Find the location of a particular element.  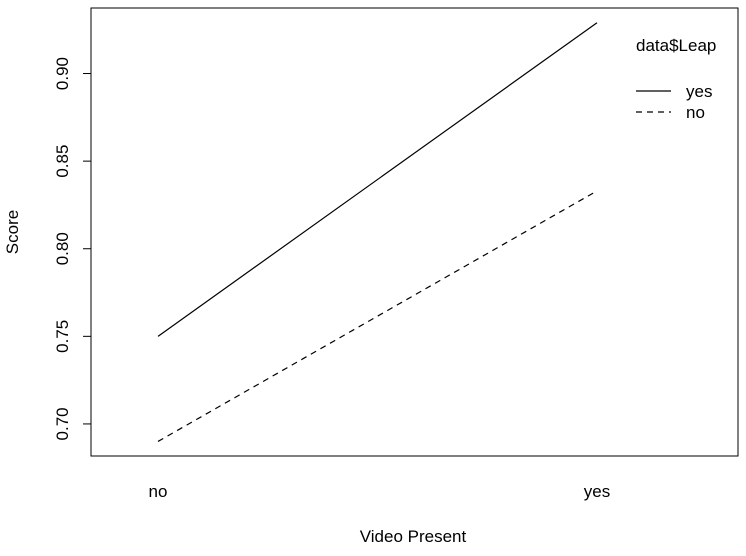

legend-title: data$Leap is located at coordinates (676, 45).